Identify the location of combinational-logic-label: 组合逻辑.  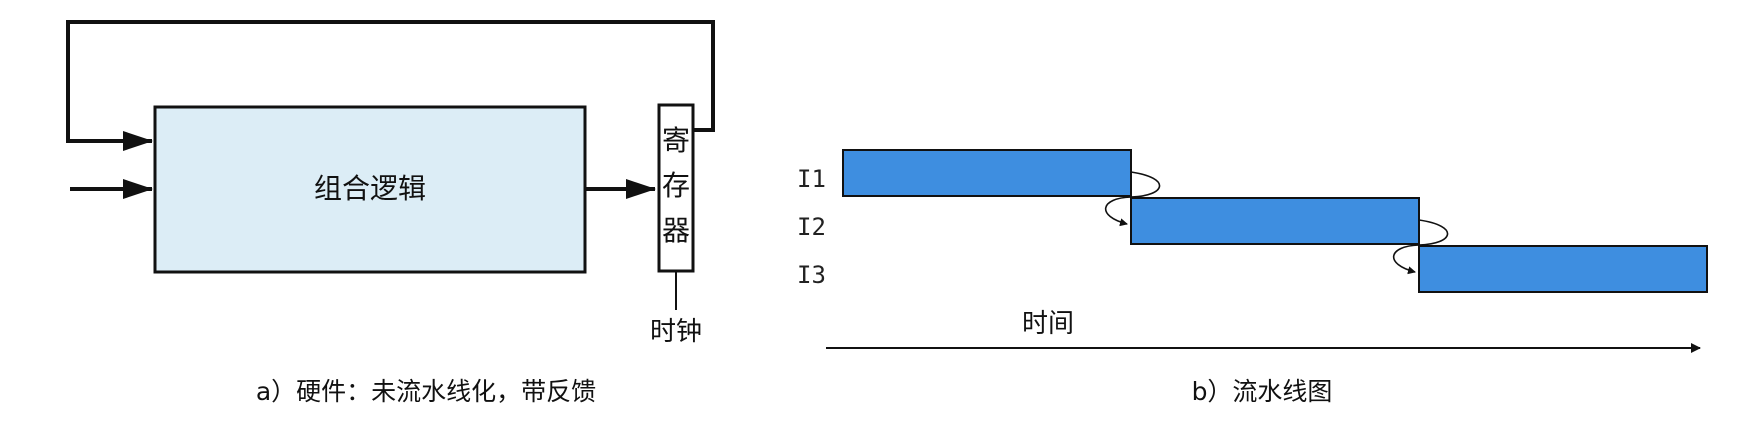
(370, 188).